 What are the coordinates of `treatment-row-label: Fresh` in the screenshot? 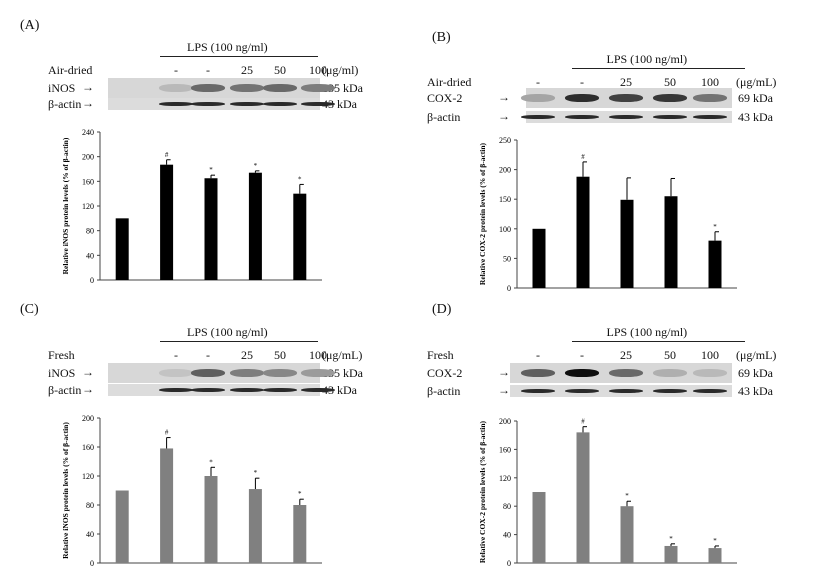 It's located at (440, 355).